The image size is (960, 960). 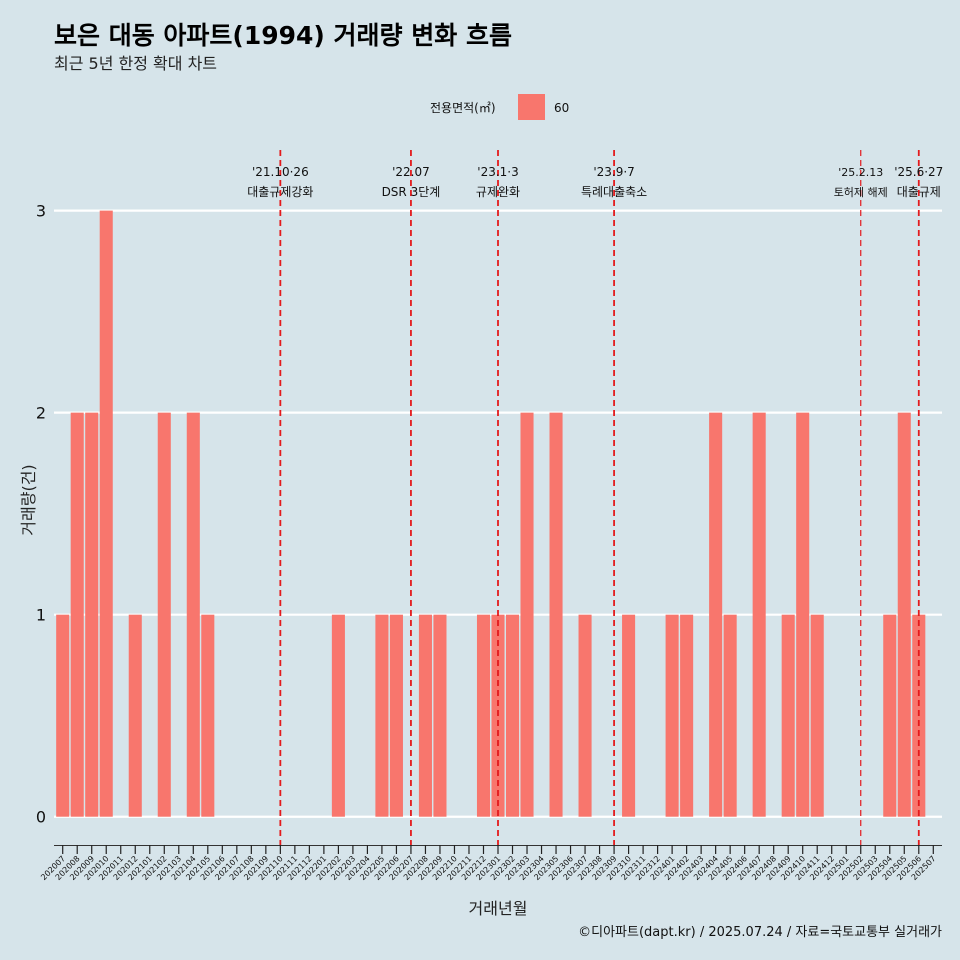 What do you see at coordinates (135, 63) in the screenshot?
I see `chart-subtitle: 최근 5년 한정 확대 차트` at bounding box center [135, 63].